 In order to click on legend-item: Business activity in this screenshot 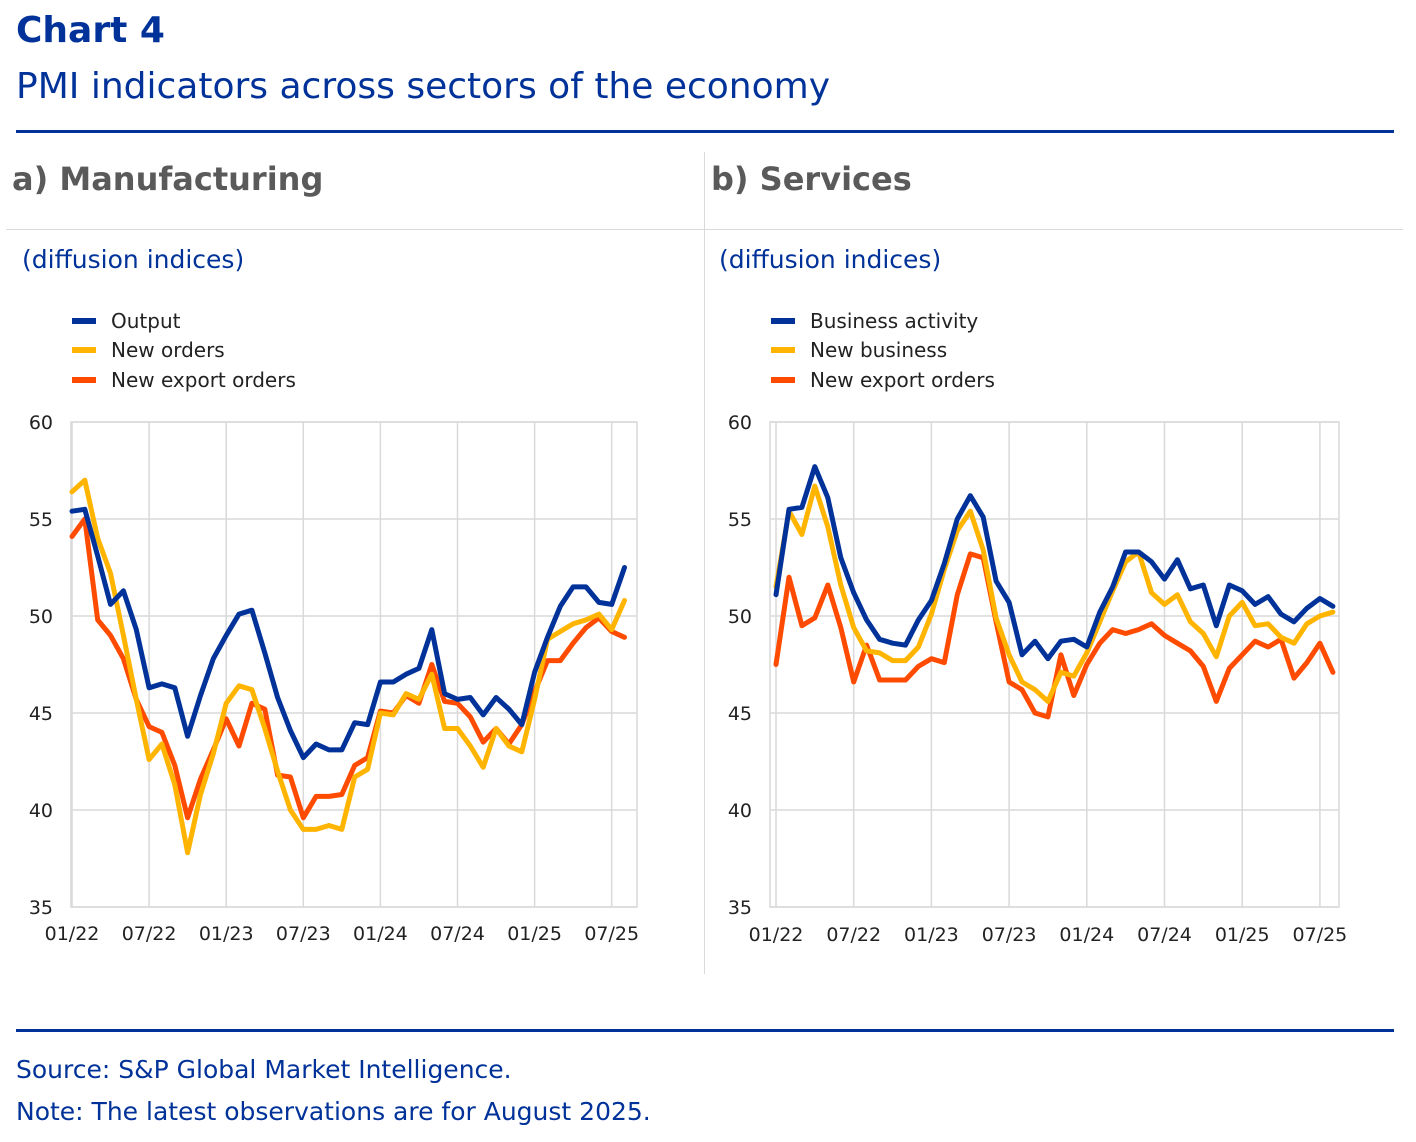, I will do `click(883, 321)`.